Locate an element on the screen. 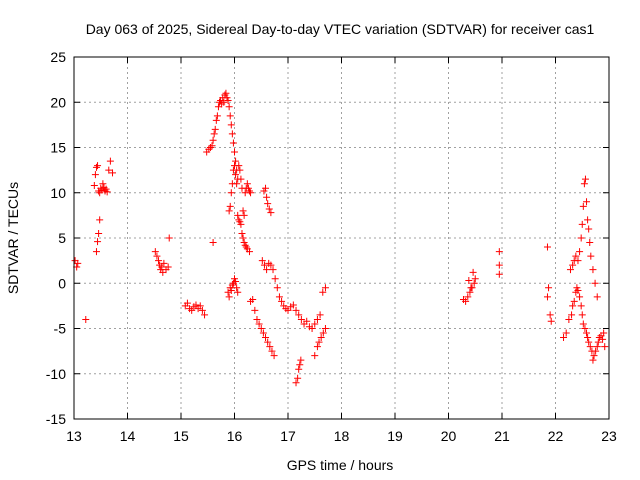 This screenshot has width=640, height=480. y-tick-label: -15 is located at coordinates (56, 419).